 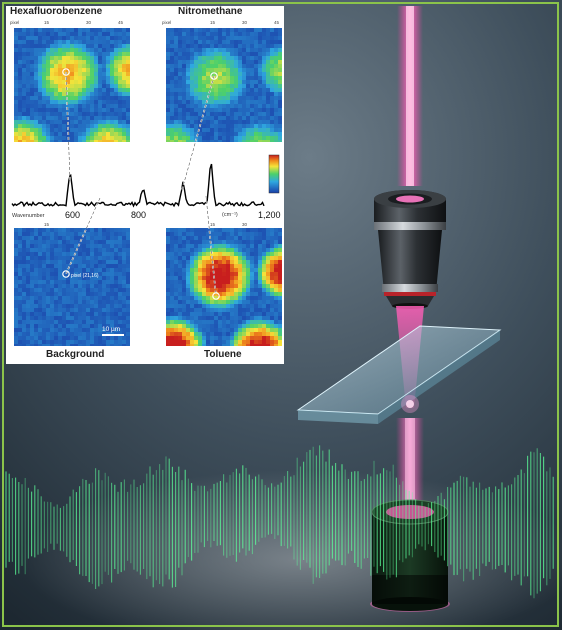 I want to click on tick-45-tr: 45, so click(x=277, y=22).